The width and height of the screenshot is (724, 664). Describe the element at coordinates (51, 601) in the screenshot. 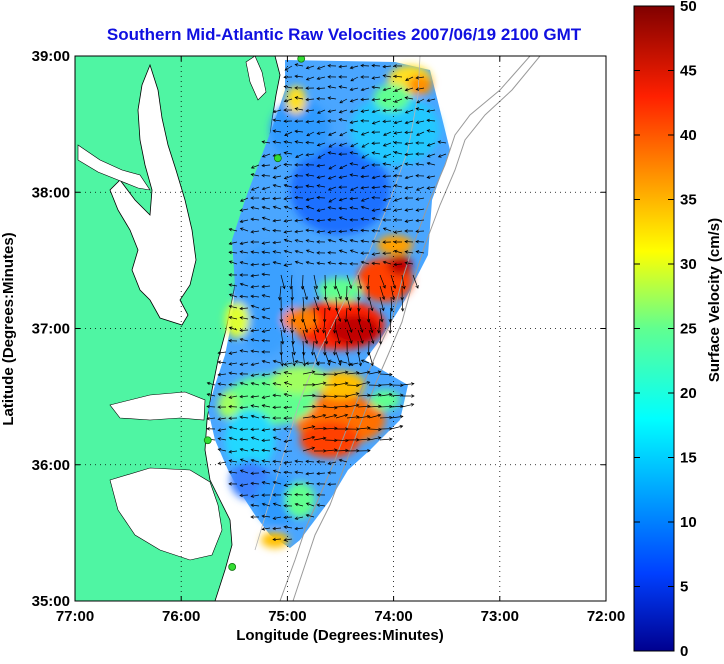

I see `y-tick-label: 35:00` at that location.